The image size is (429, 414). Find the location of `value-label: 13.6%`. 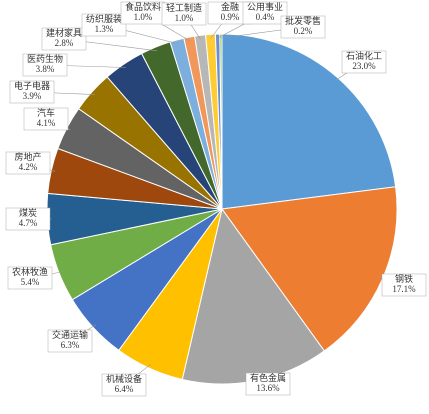

value-label: 13.6% is located at coordinates (268, 388).